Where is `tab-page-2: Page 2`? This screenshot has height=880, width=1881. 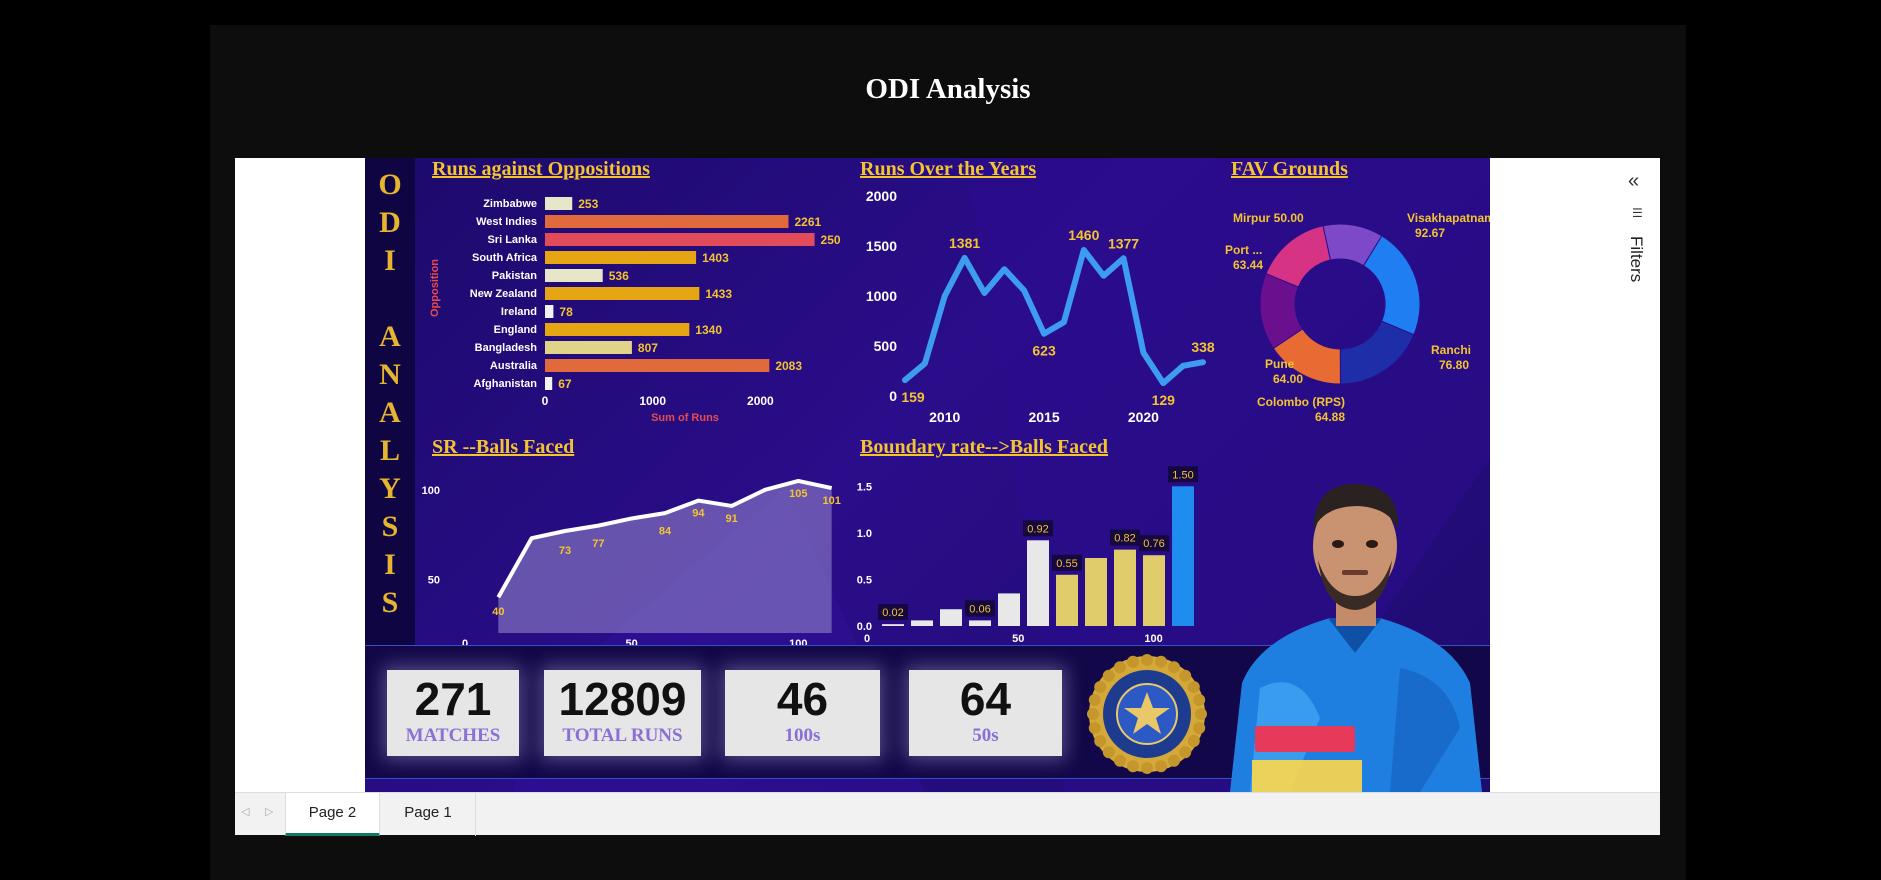 tab-page-2: Page 2 is located at coordinates (332, 814).